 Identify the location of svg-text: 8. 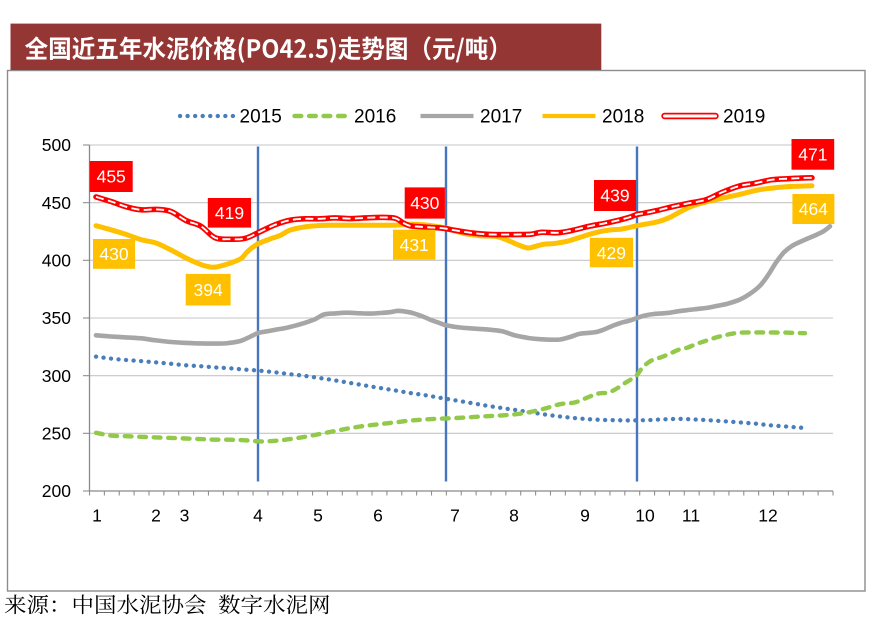
(514, 516).